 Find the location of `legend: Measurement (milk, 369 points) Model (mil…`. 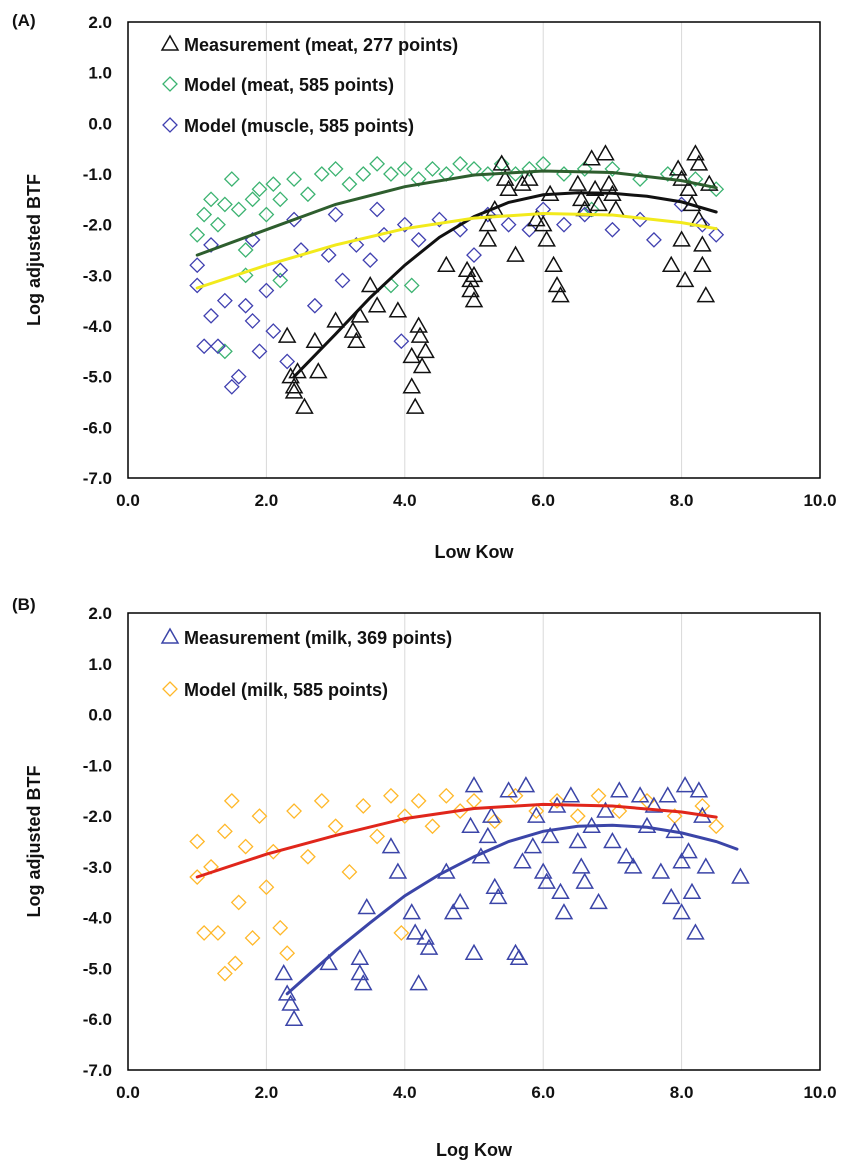

legend: Measurement (milk, 369 points) Model (mil… is located at coordinates (306, 663).